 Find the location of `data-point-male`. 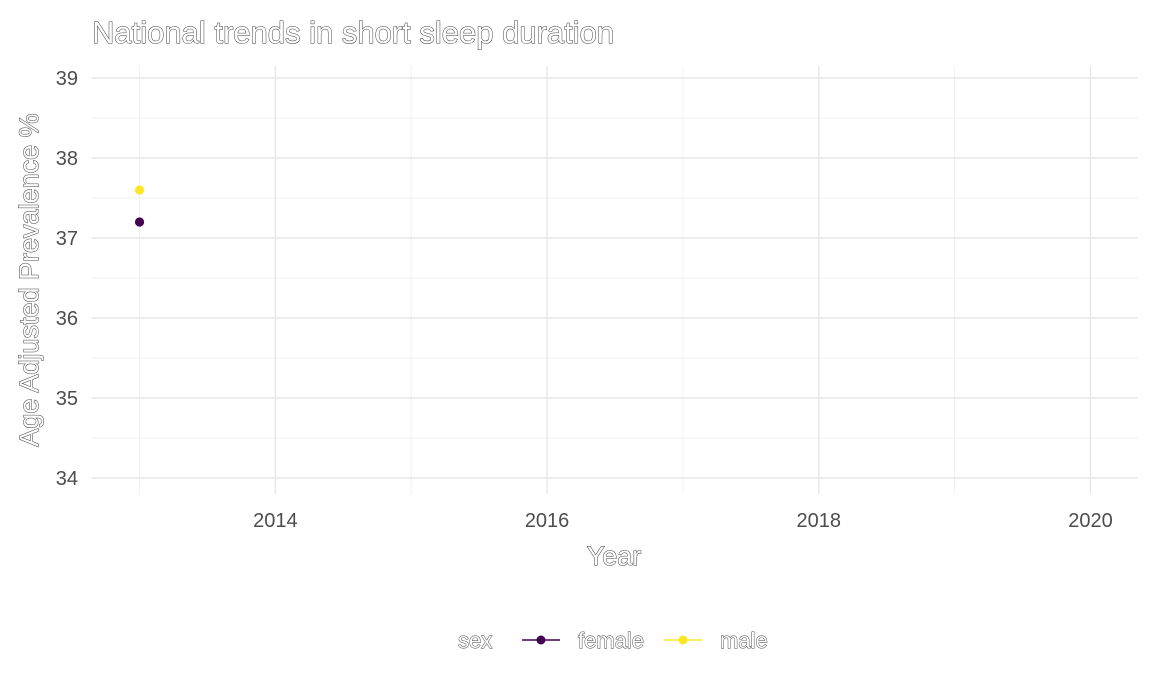

data-point-male is located at coordinates (139, 190).